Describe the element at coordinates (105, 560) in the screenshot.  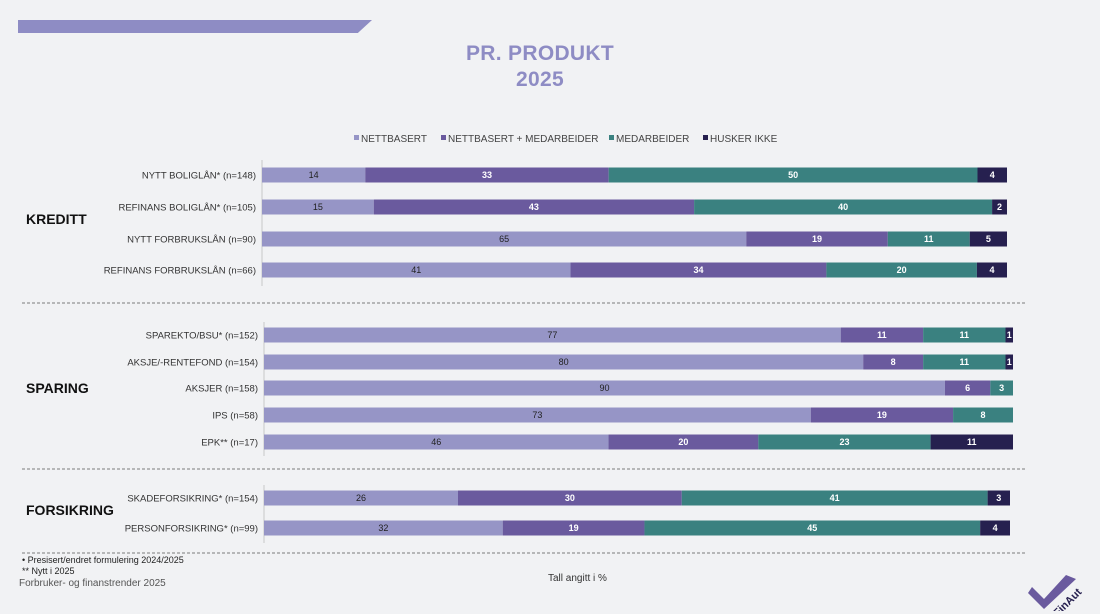
I see `footnote-1: Presisert/endret formulering 2024/2025` at that location.